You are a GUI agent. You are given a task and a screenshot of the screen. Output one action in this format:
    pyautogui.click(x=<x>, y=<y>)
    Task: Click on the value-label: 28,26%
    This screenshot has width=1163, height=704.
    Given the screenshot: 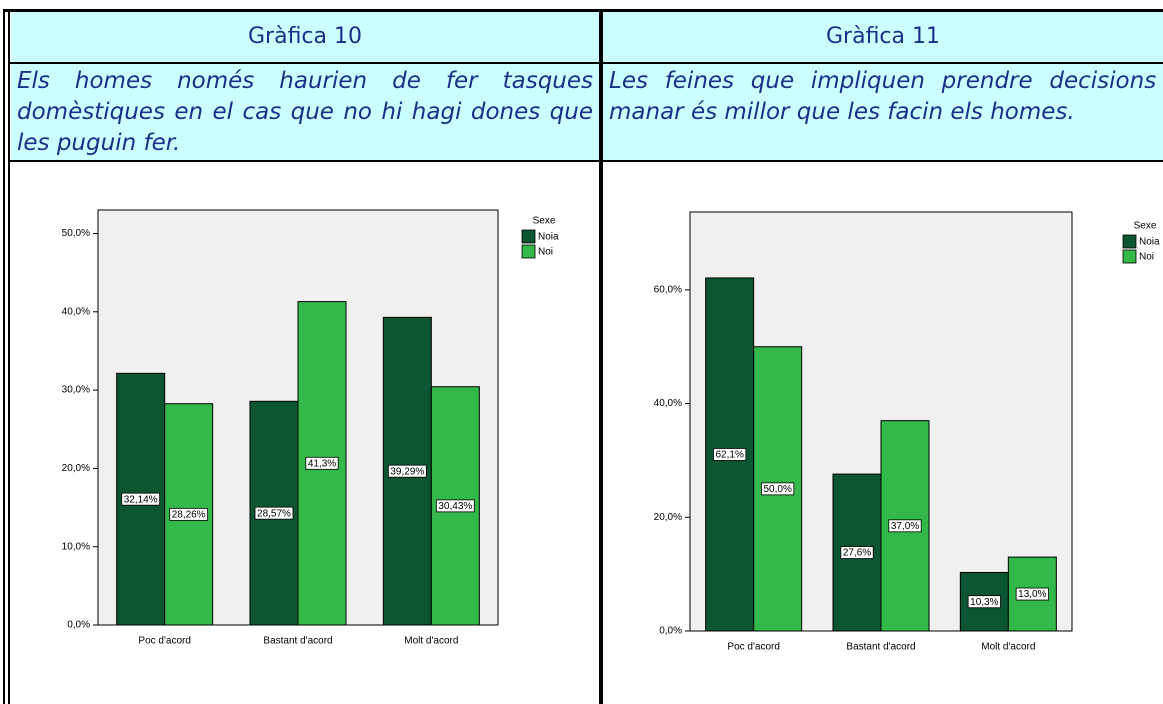 What is the action you would take?
    pyautogui.click(x=189, y=515)
    